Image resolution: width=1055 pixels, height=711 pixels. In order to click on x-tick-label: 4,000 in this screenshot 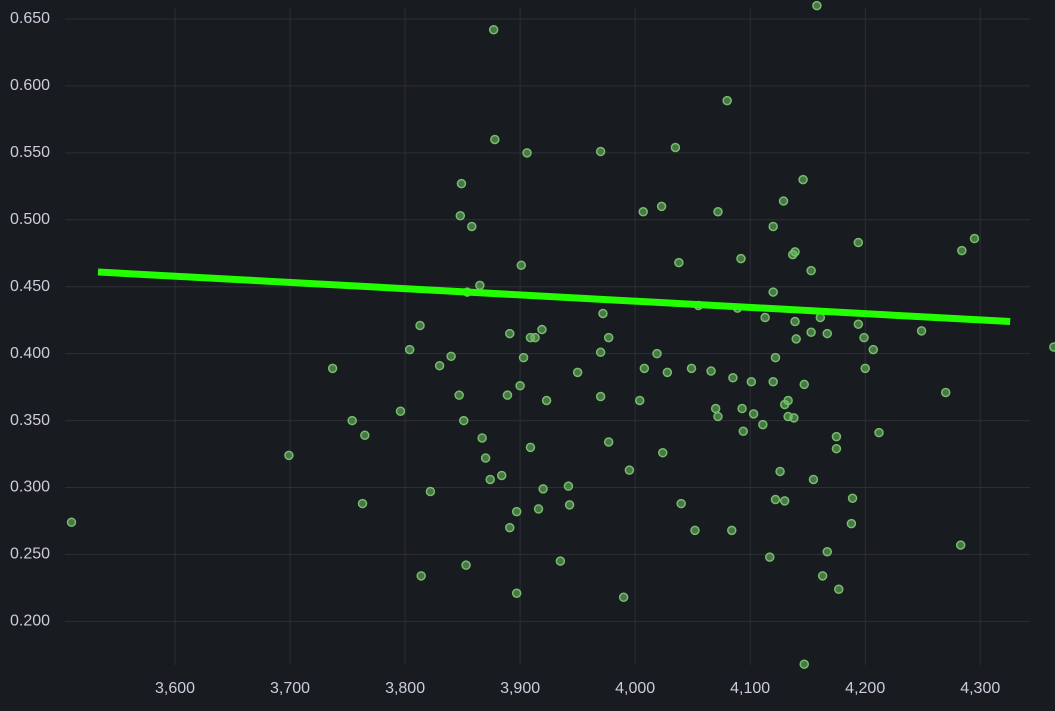, I will do `click(635, 688)`.